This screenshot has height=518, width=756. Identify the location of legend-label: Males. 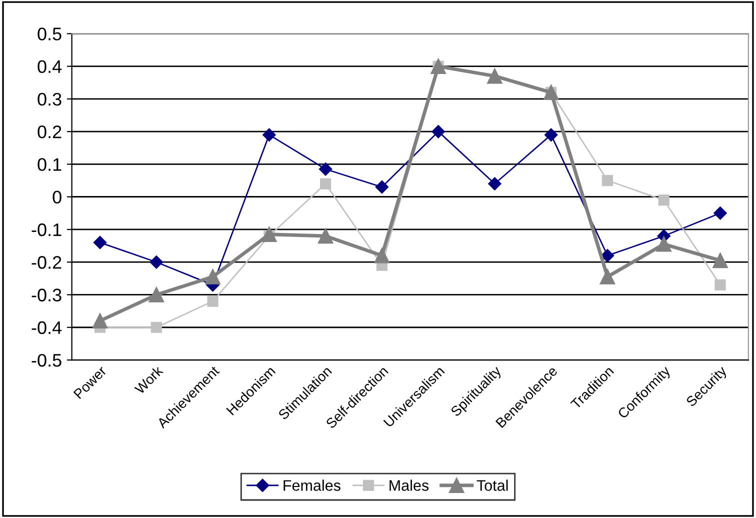
(409, 485).